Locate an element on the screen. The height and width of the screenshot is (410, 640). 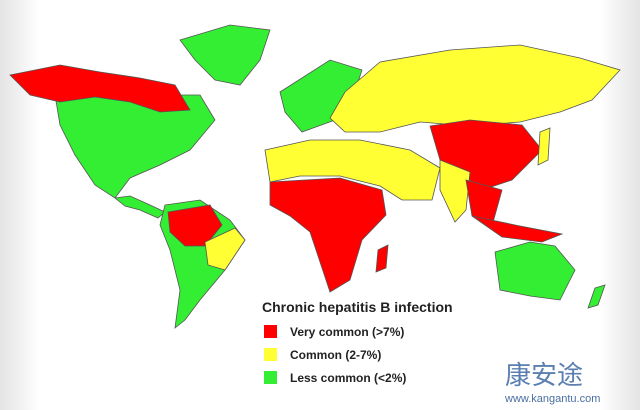
madagascar is located at coordinates (382, 258).